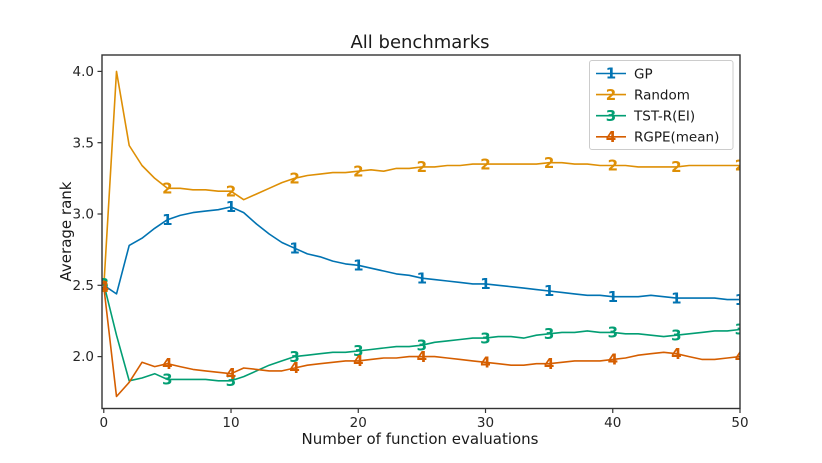 The image size is (822, 463). I want to click on x-tick-label: 20, so click(358, 423).